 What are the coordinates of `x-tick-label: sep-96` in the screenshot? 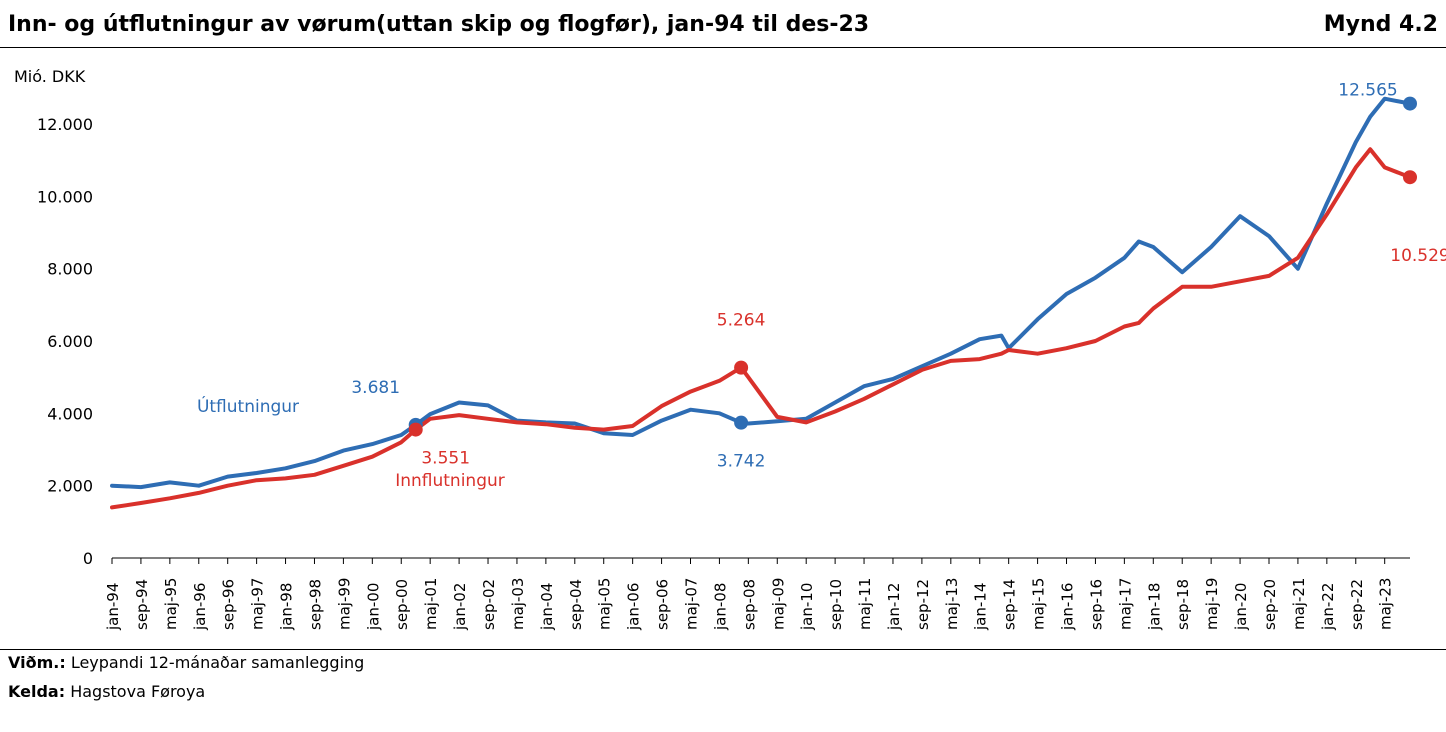 It's located at (229, 604).